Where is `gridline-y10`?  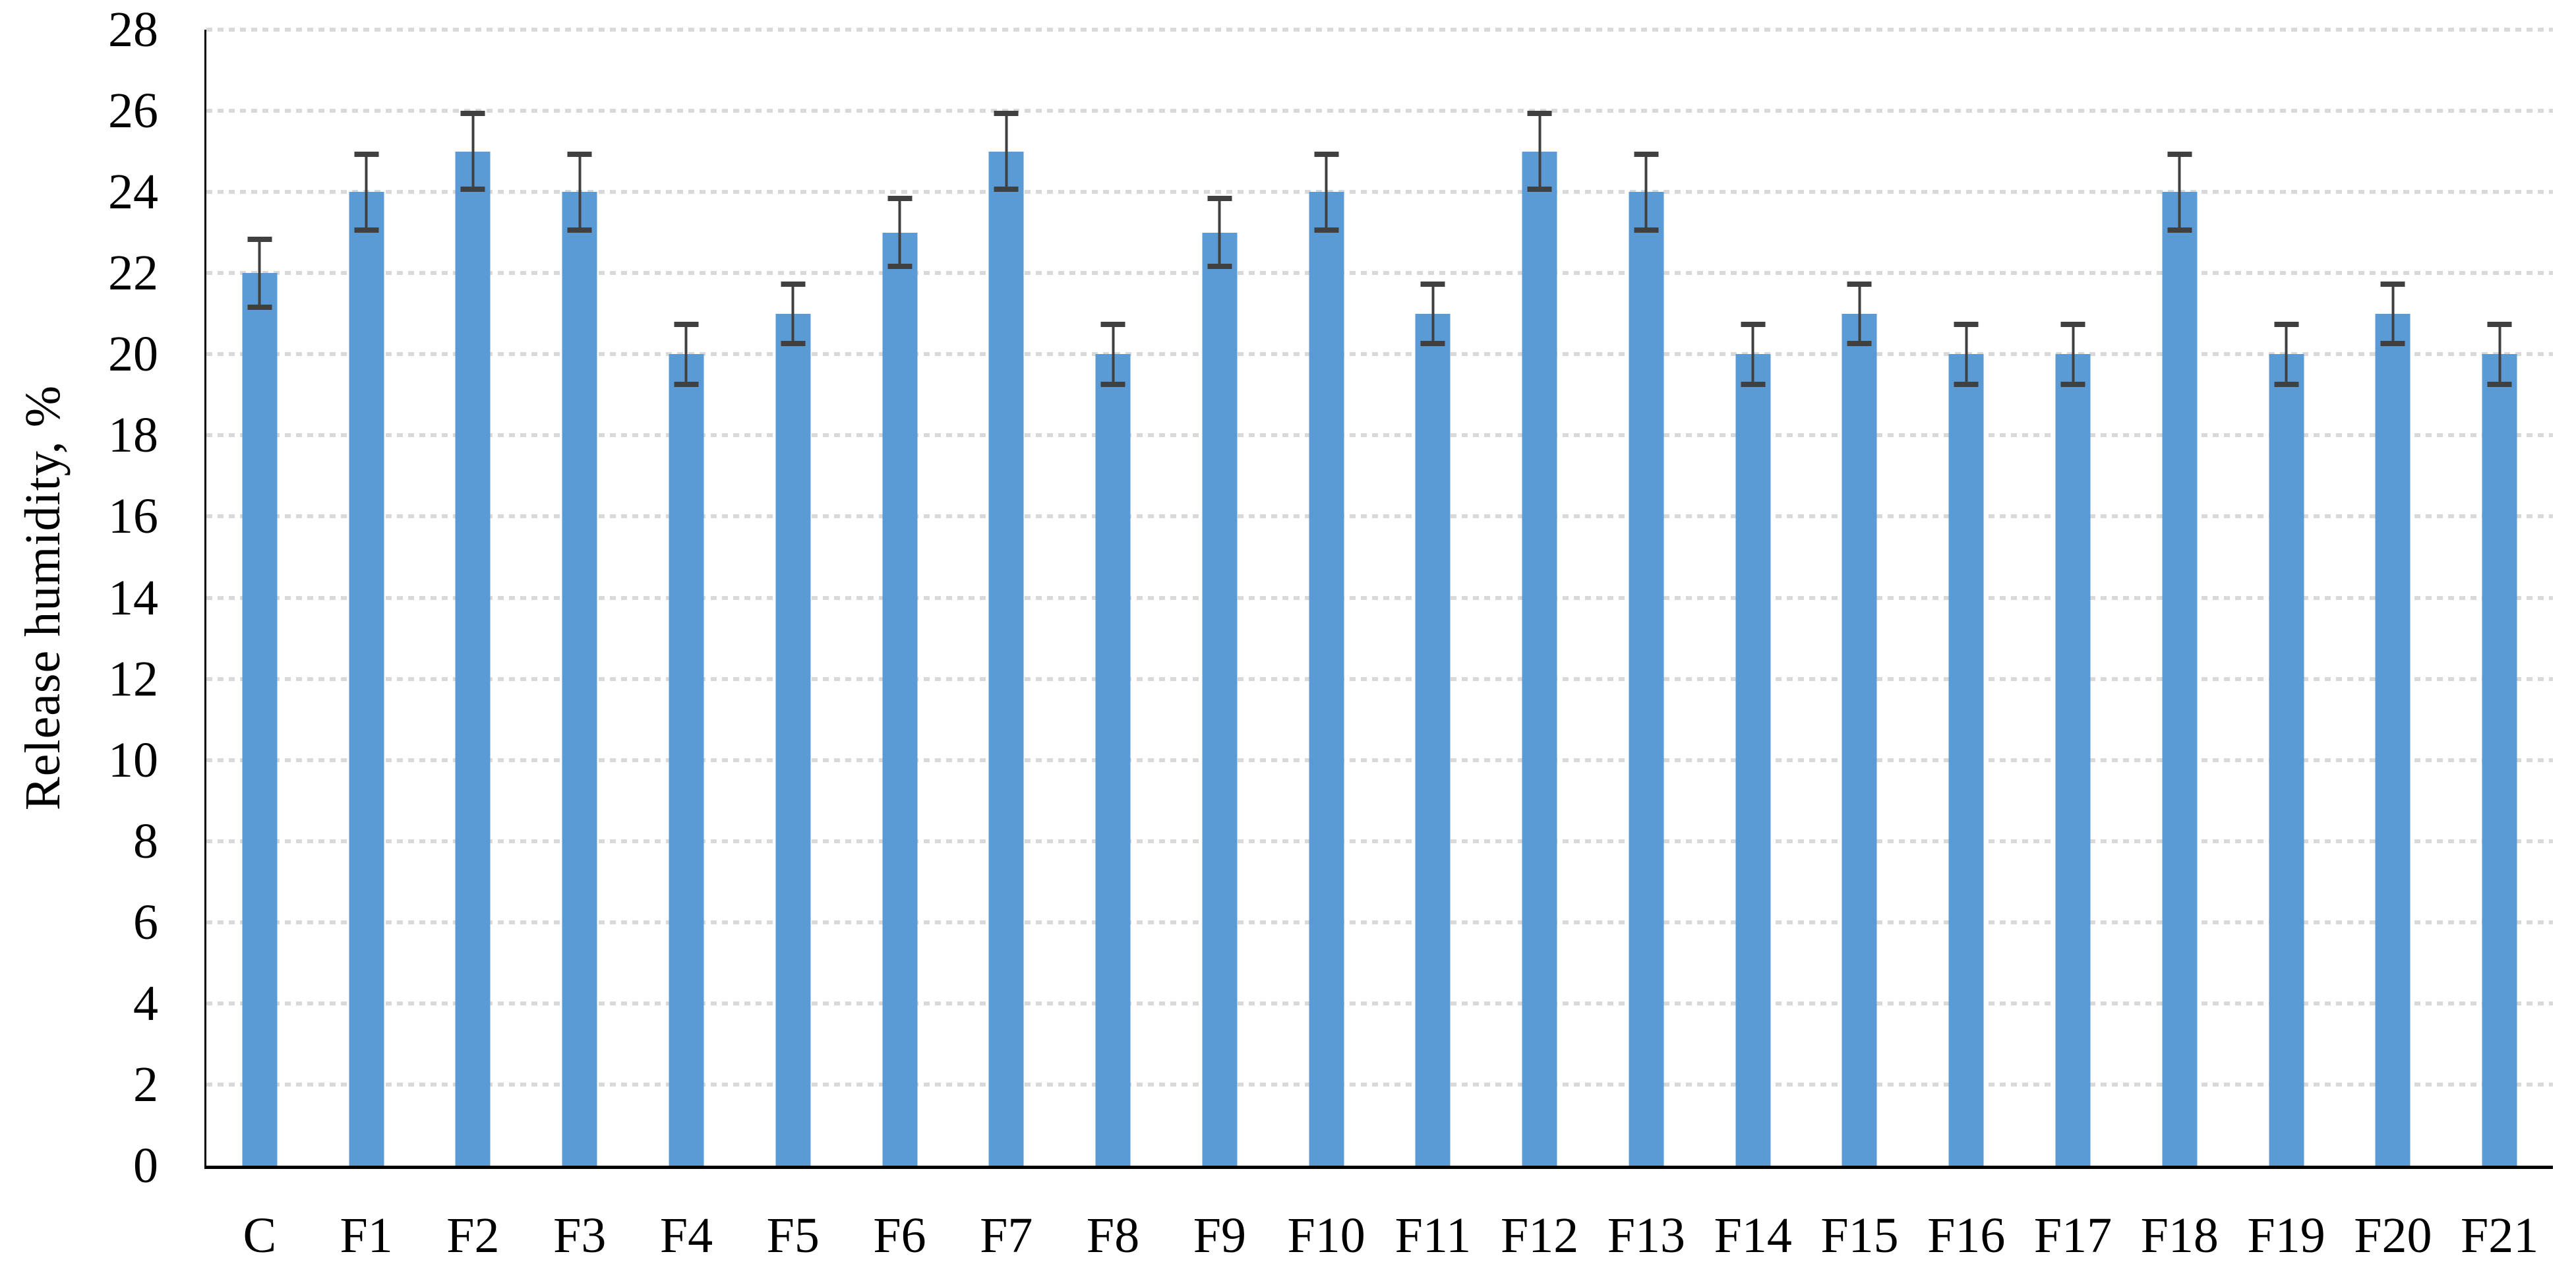 gridline-y10 is located at coordinates (1379, 760).